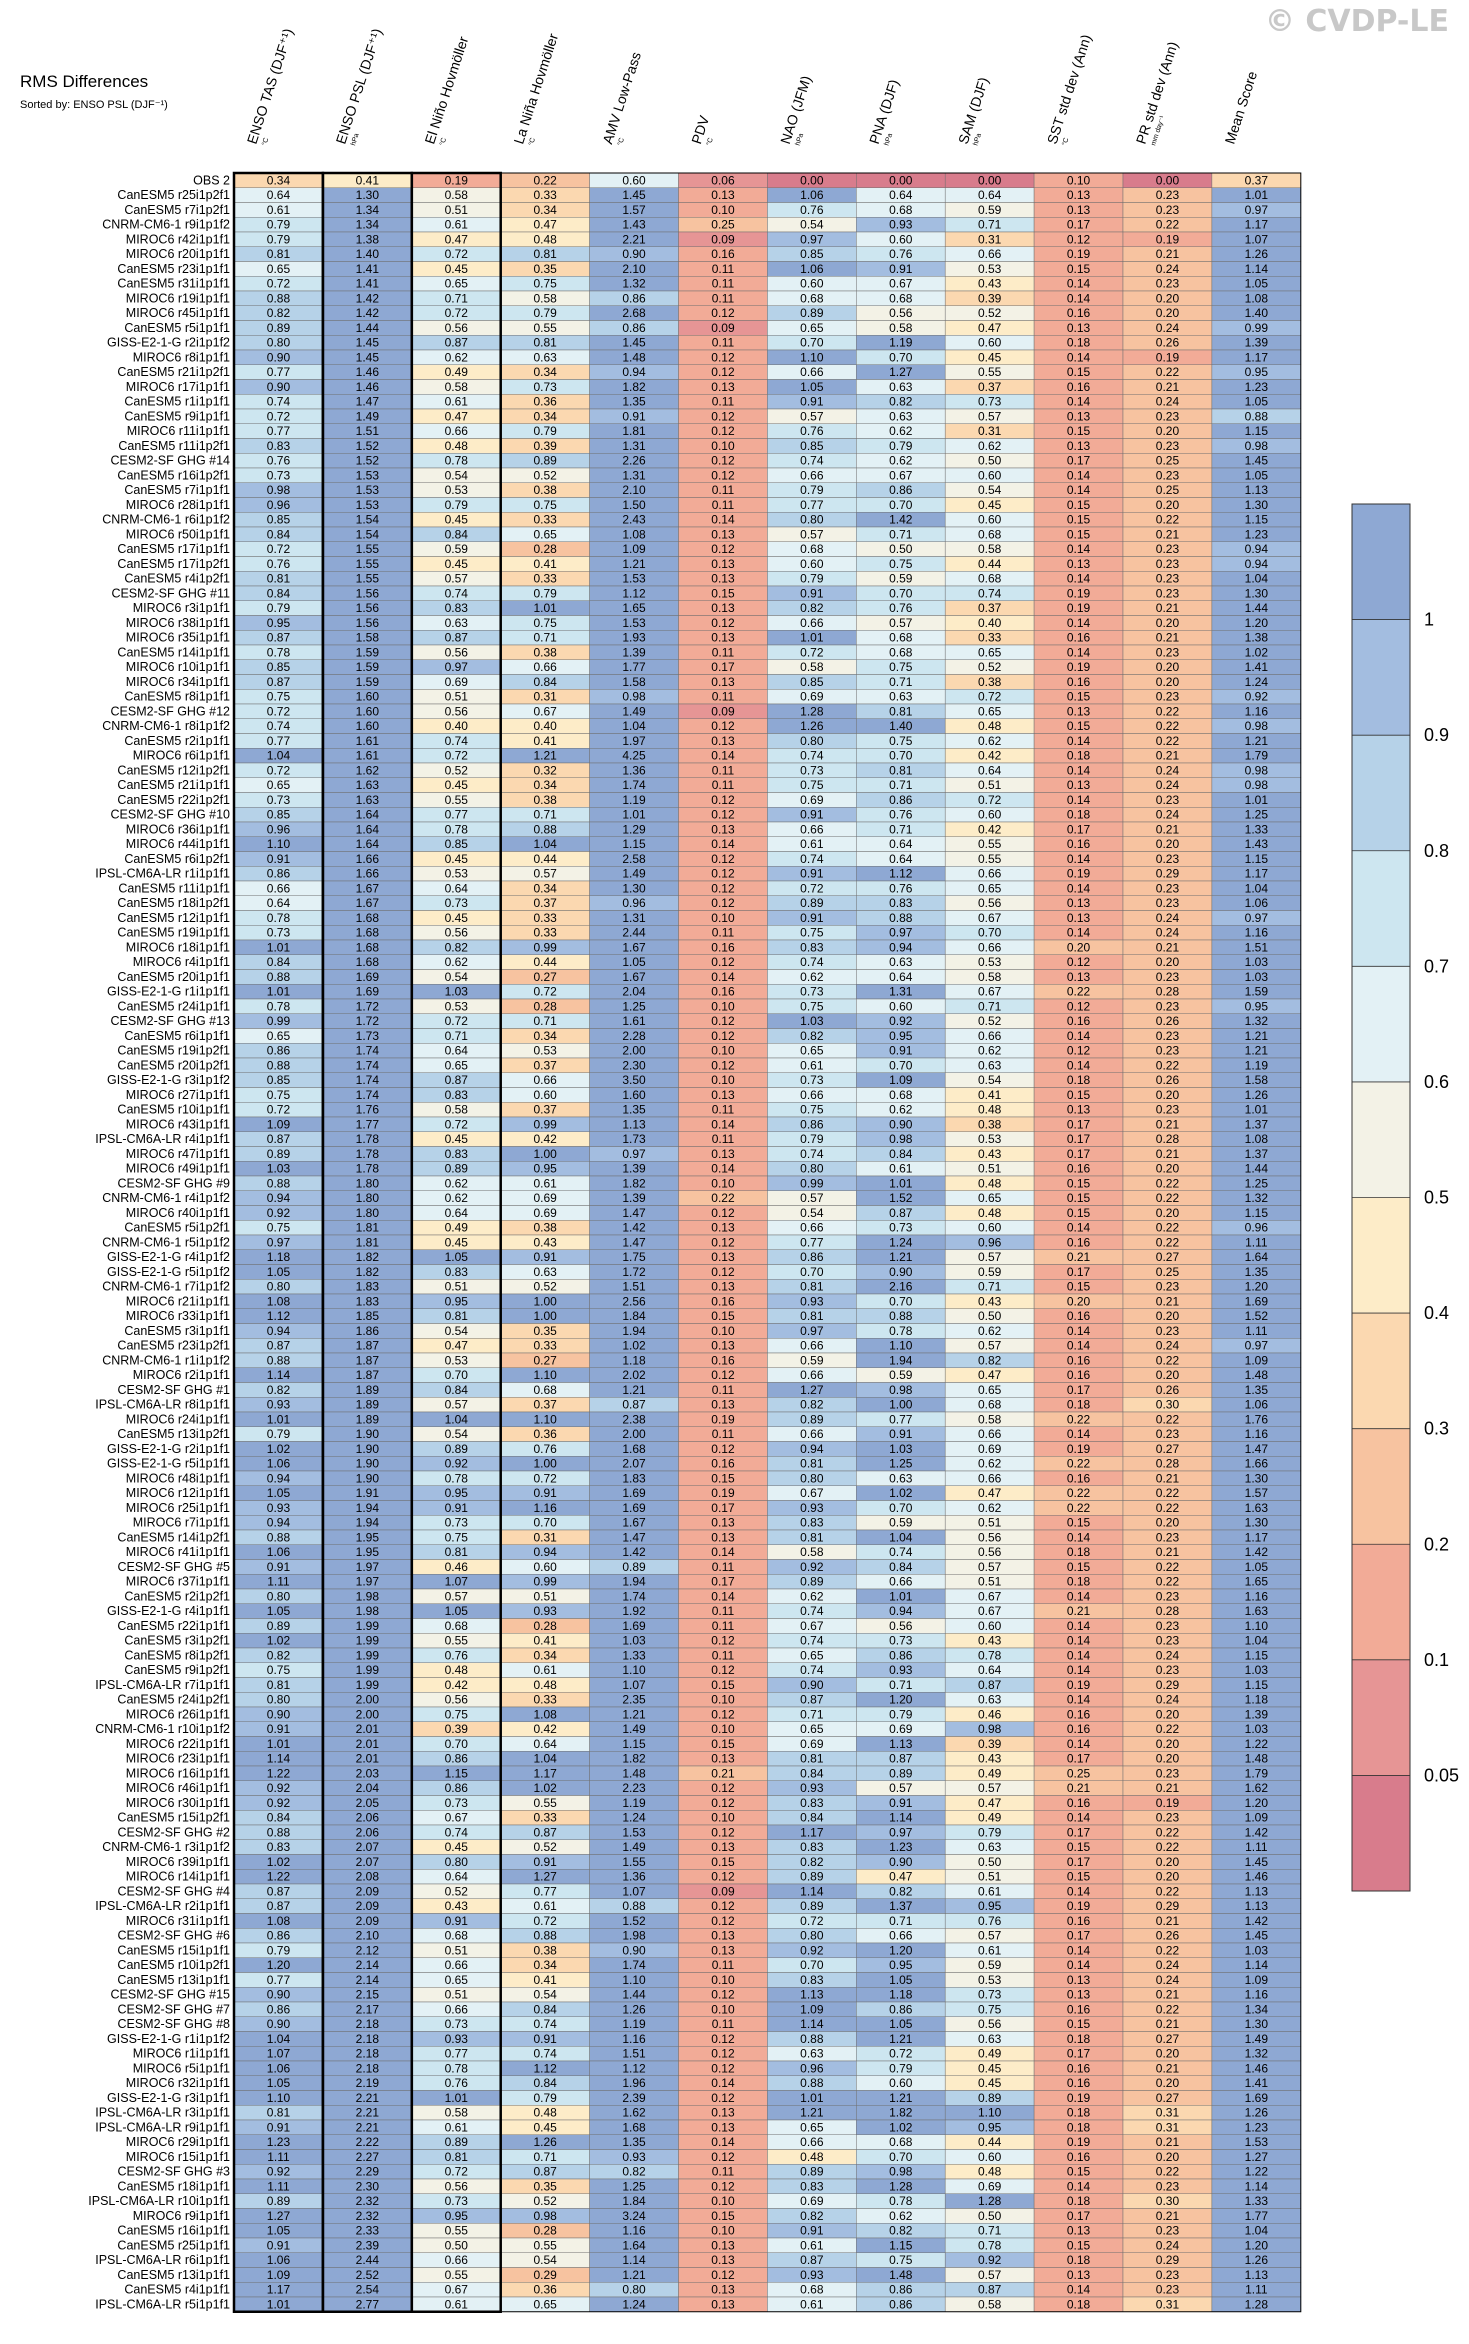  Describe the element at coordinates (634, 1198) in the screenshot. I see `cell-value: 1.39` at that location.